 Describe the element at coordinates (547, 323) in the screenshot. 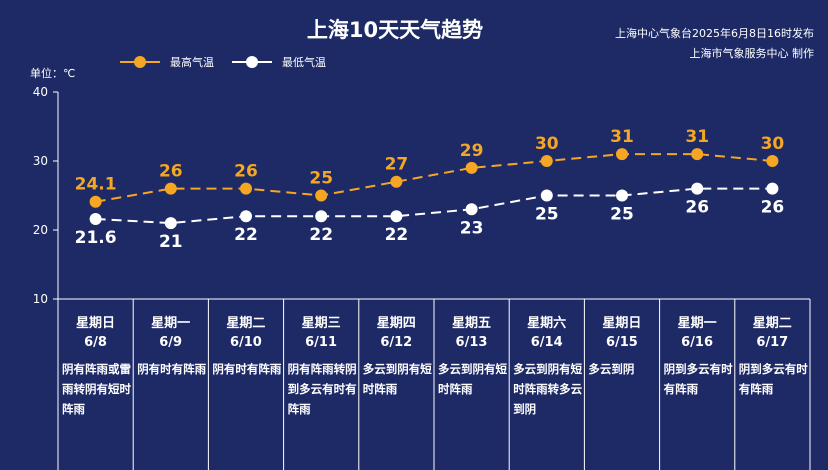

I see `weekday-label: 星期六` at that location.